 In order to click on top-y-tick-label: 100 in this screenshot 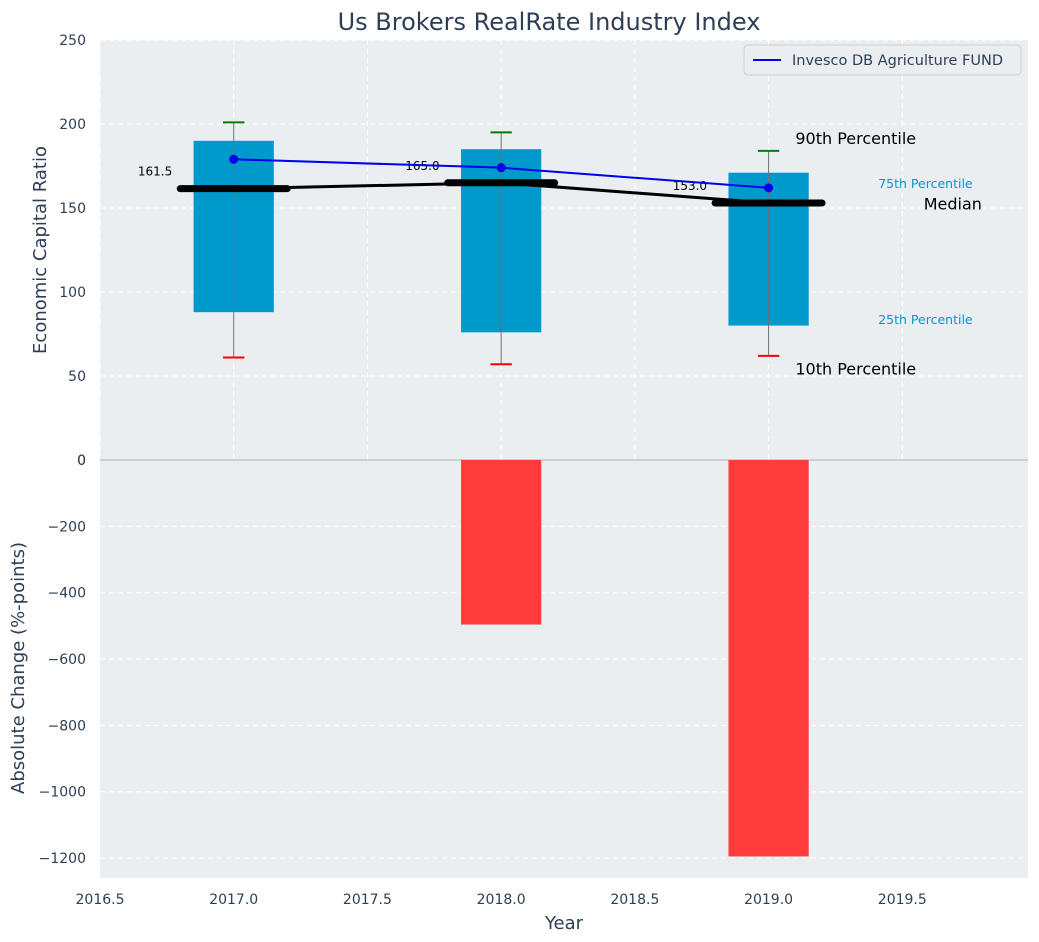, I will do `click(72, 293)`.